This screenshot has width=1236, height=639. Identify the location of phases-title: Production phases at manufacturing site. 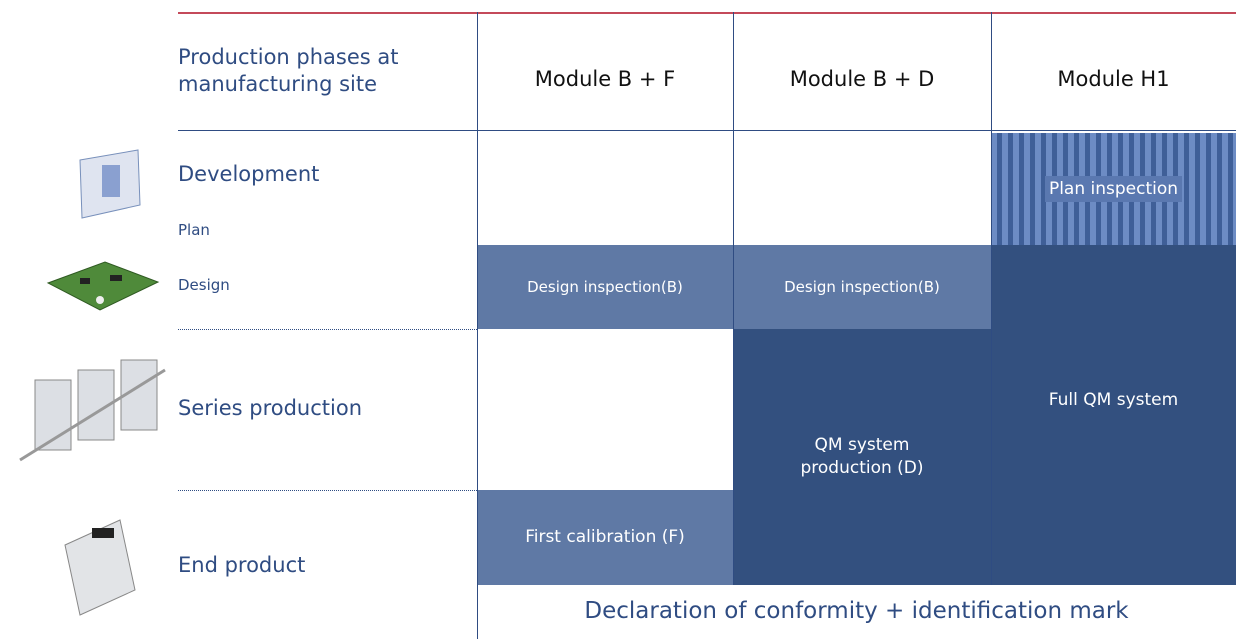
(288, 71).